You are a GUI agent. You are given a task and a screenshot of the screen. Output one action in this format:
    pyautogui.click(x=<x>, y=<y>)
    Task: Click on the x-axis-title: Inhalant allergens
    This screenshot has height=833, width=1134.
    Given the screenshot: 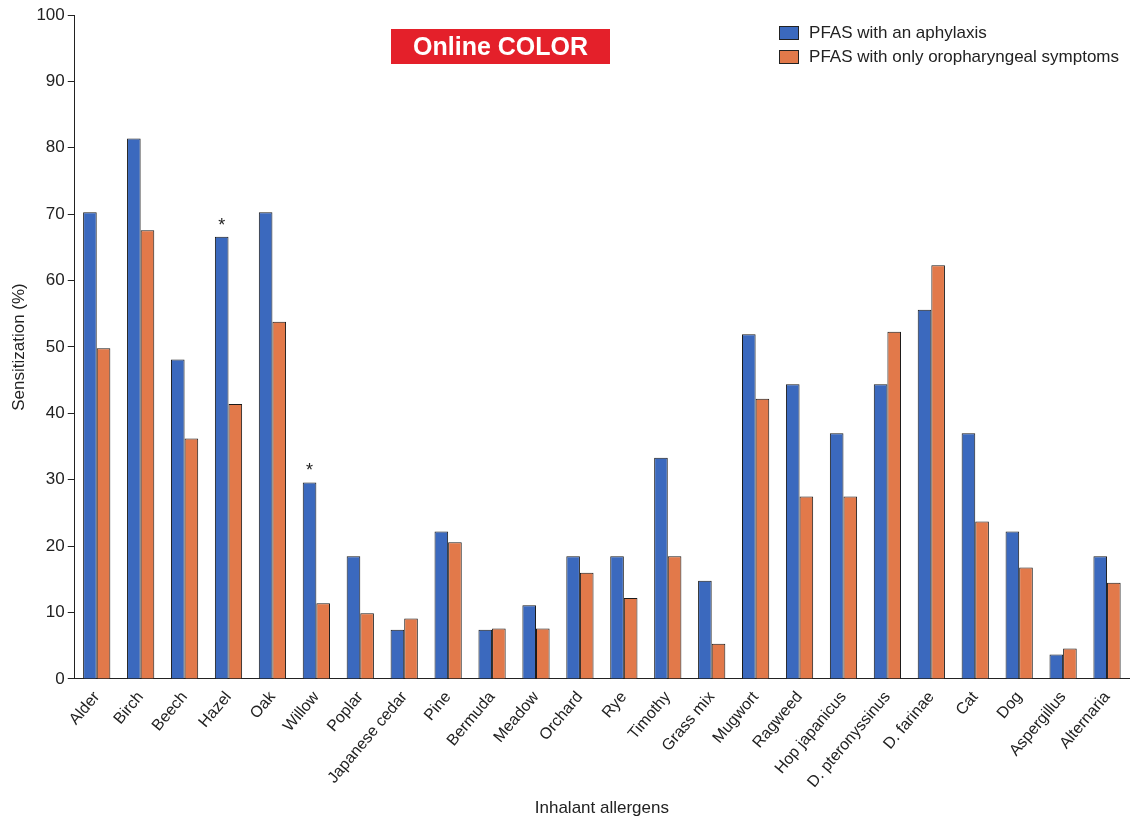 What is the action you would take?
    pyautogui.click(x=601, y=808)
    